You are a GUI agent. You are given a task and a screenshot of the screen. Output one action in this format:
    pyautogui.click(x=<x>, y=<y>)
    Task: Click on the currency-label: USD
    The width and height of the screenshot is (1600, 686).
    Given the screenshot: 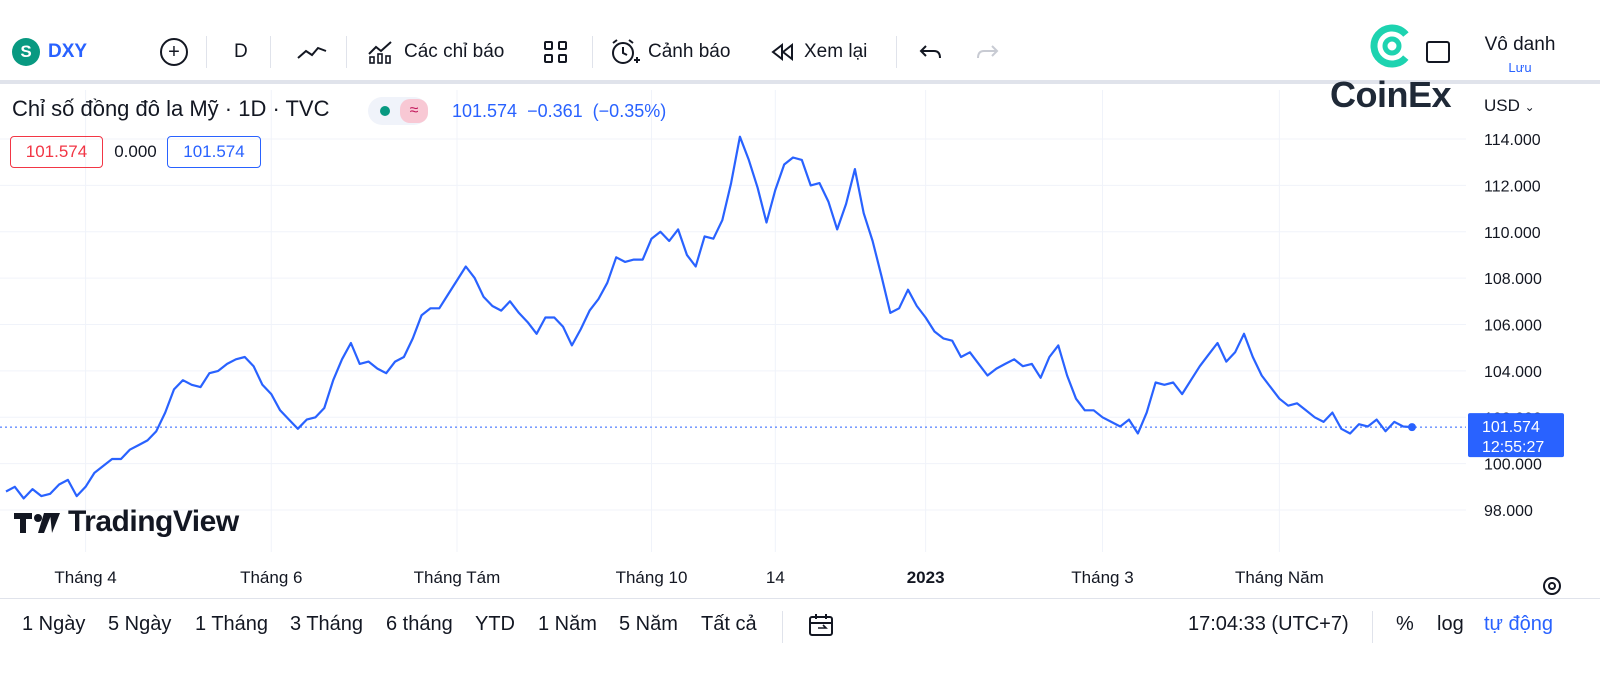 What is the action you would take?
    pyautogui.click(x=1502, y=105)
    